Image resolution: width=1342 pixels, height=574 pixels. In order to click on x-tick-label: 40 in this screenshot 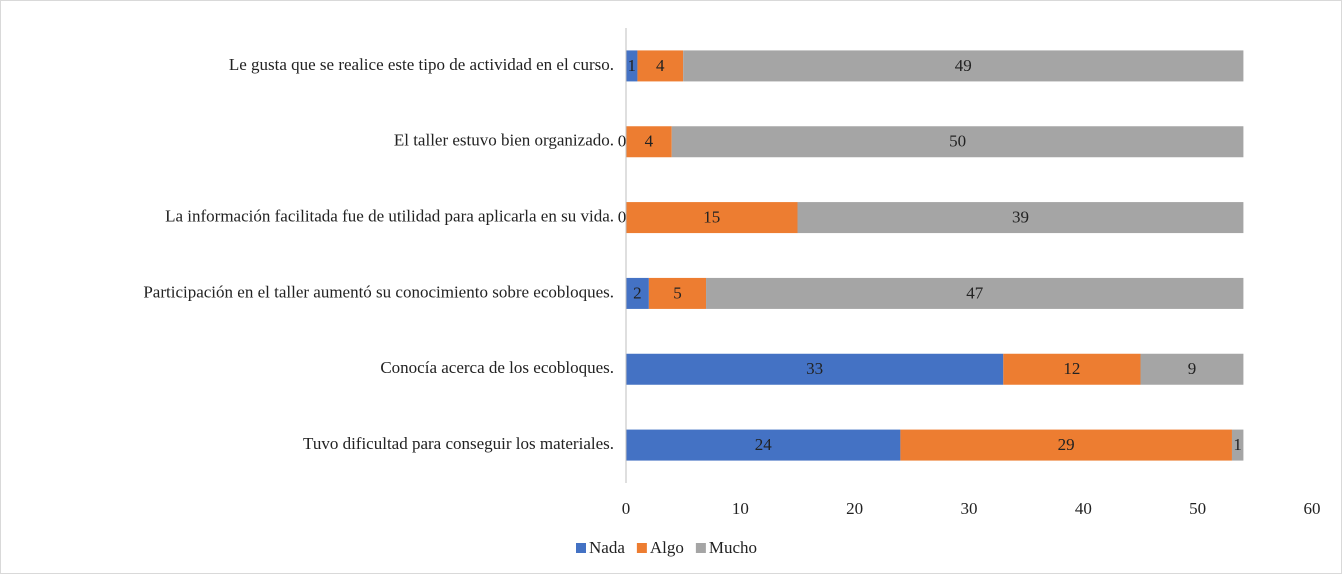, I will do `click(1083, 508)`.